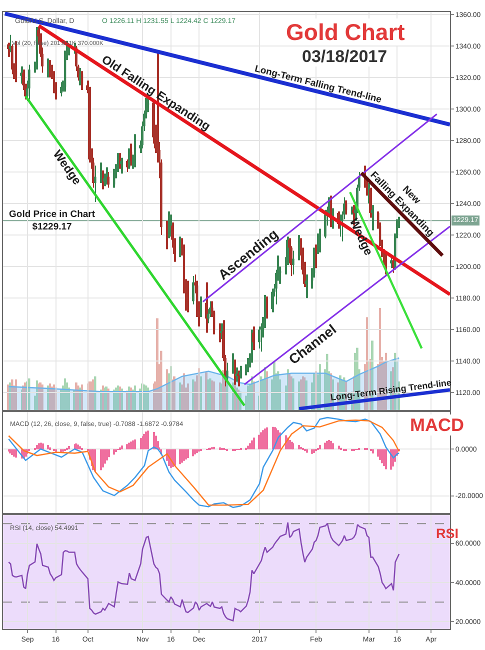  Describe the element at coordinates (437, 425) in the screenshot. I see `chart-title: MACD` at that location.